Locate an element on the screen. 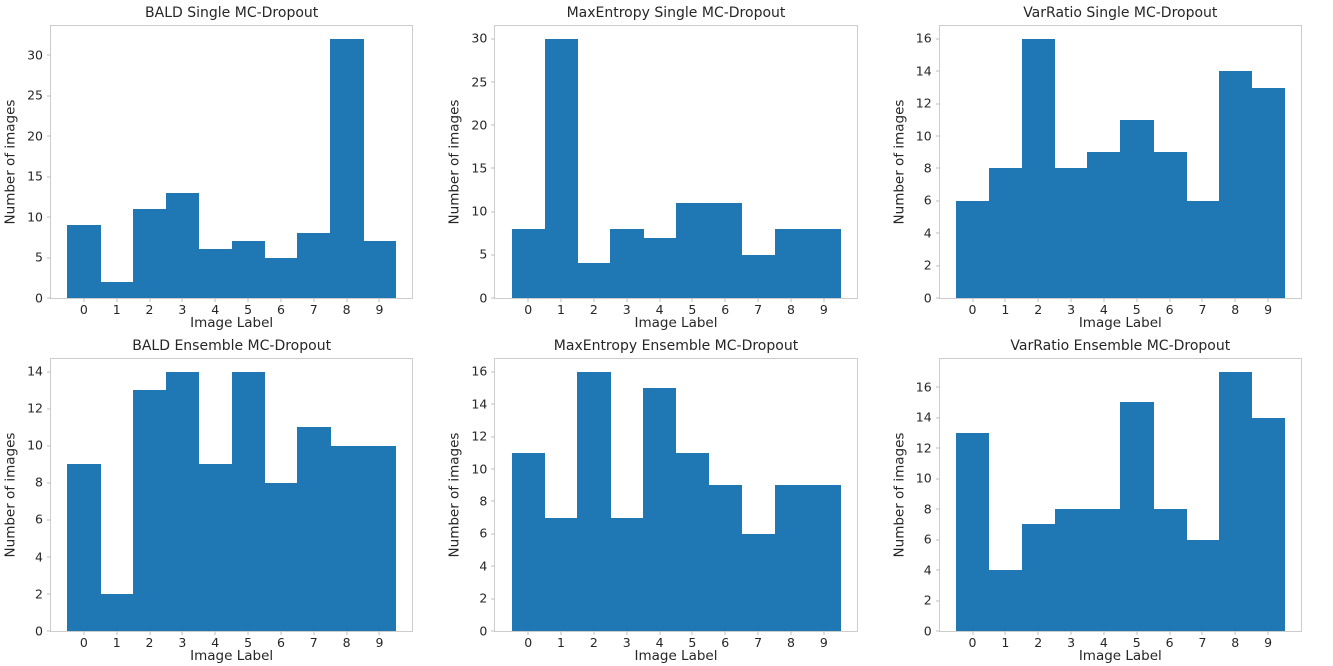 The image size is (1333, 666). x-tick-label: 5 is located at coordinates (1136, 309).